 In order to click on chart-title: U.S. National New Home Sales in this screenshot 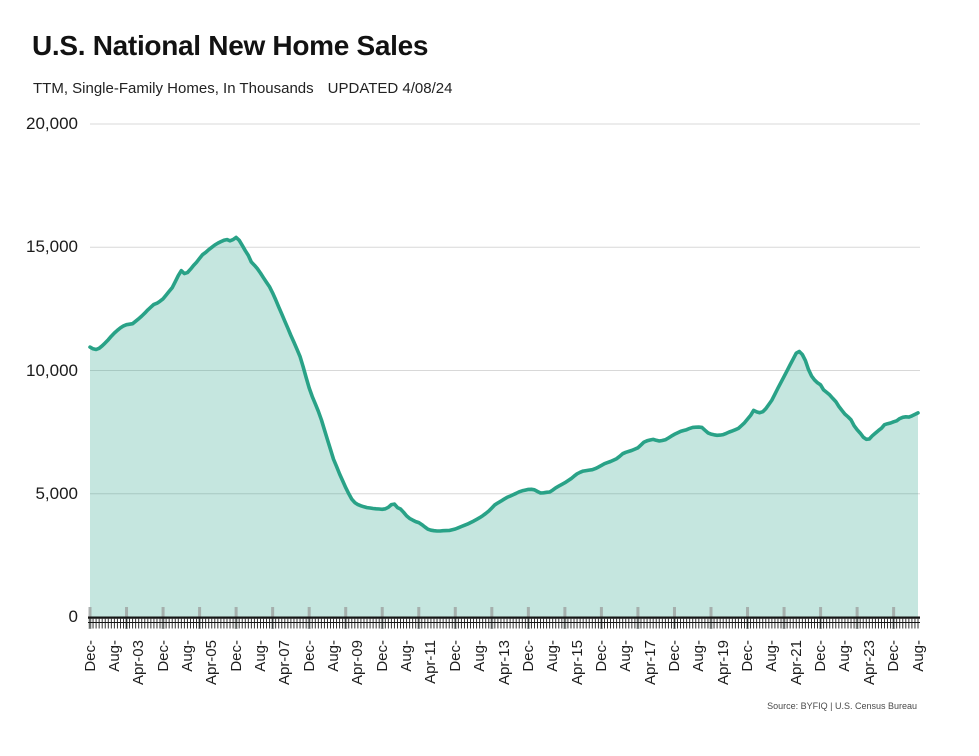, I will do `click(230, 45)`.